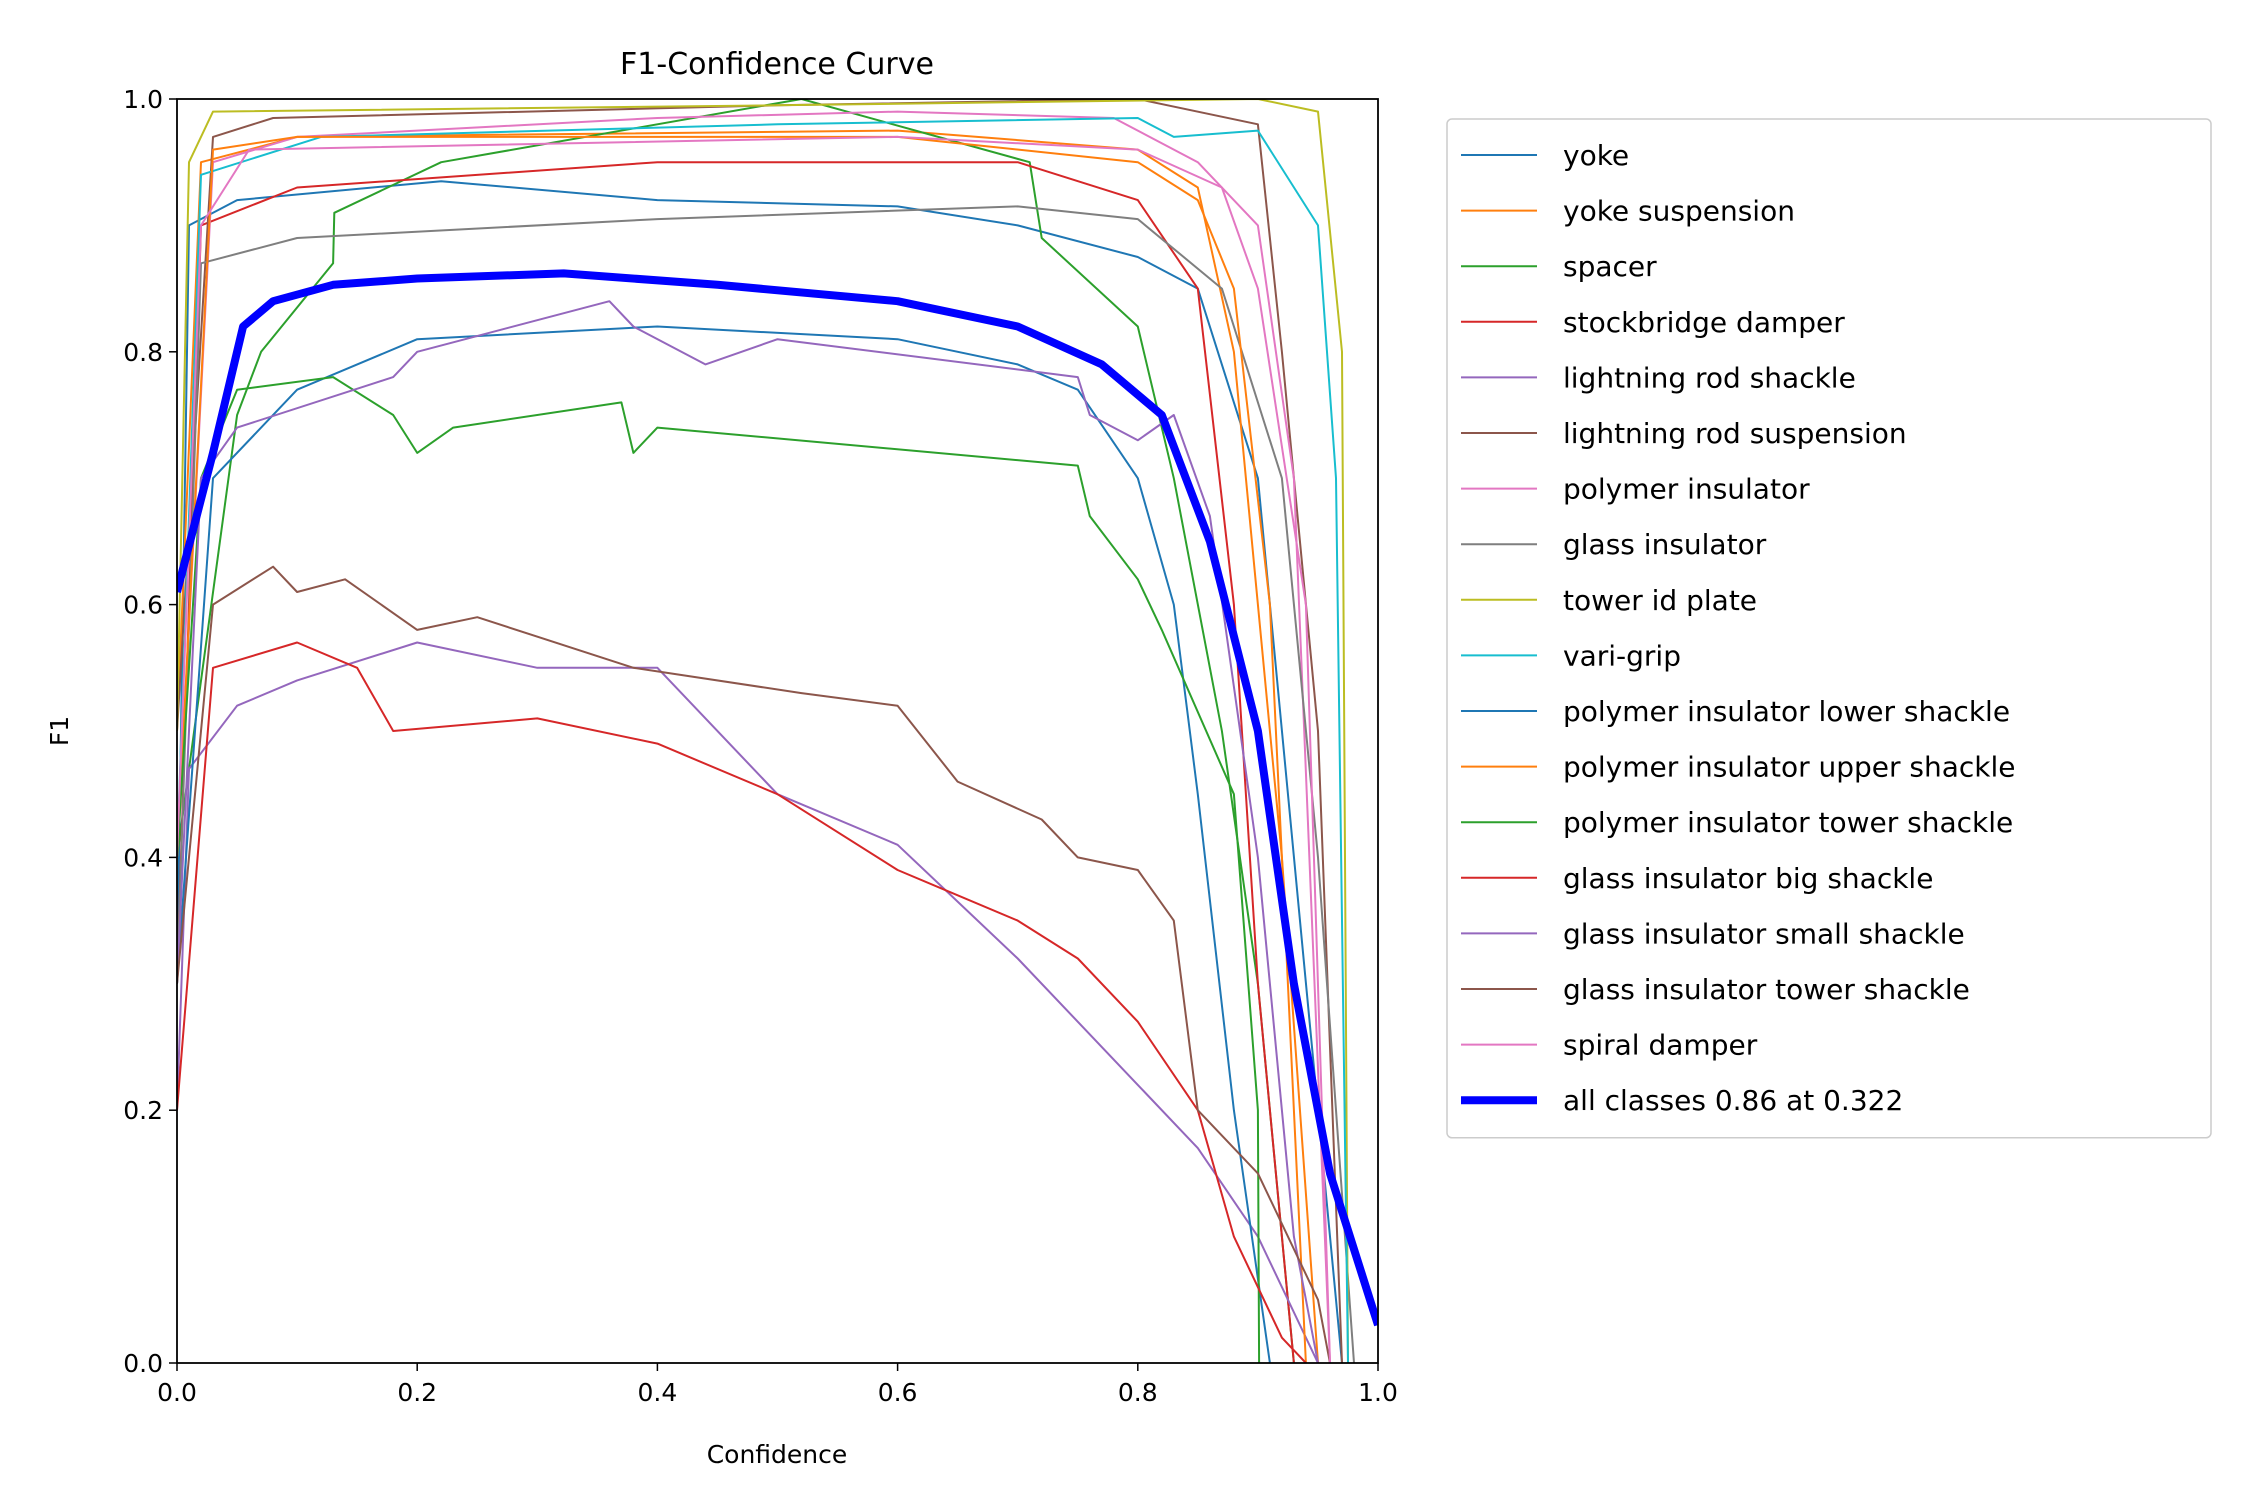 This screenshot has height=1500, width=2250. What do you see at coordinates (417, 1392) in the screenshot?
I see `x-tick-label: 0.2` at bounding box center [417, 1392].